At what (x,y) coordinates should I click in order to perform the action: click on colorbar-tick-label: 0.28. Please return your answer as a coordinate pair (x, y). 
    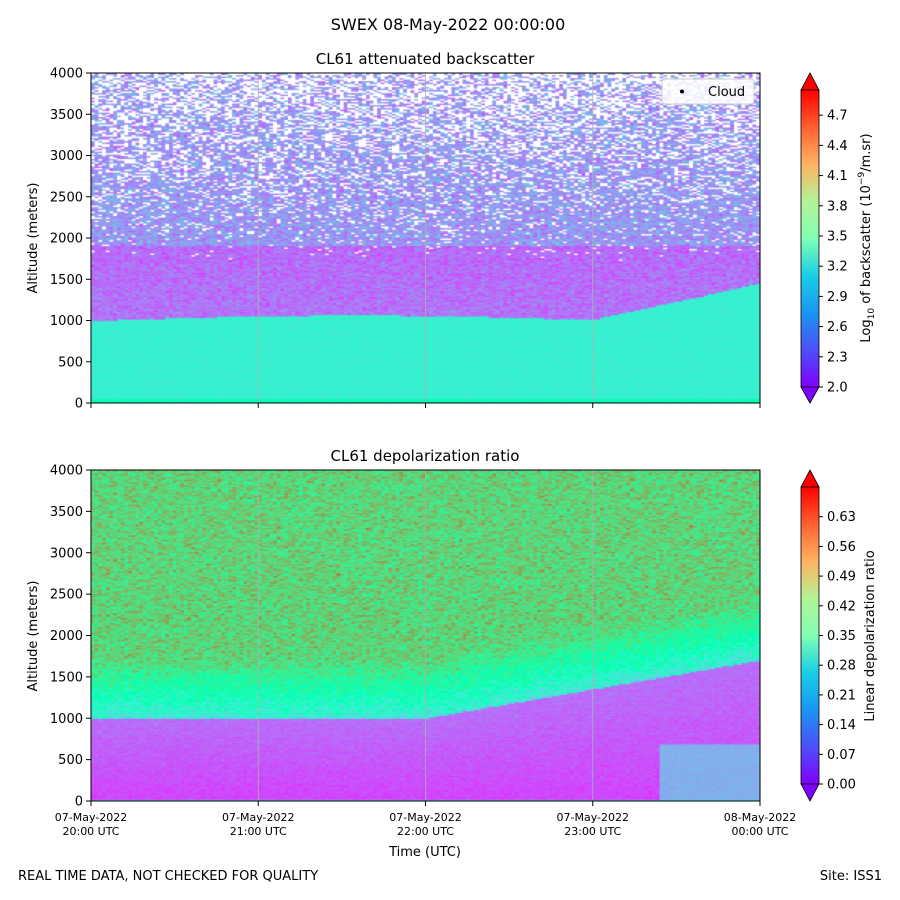
    Looking at the image, I should click on (841, 666).